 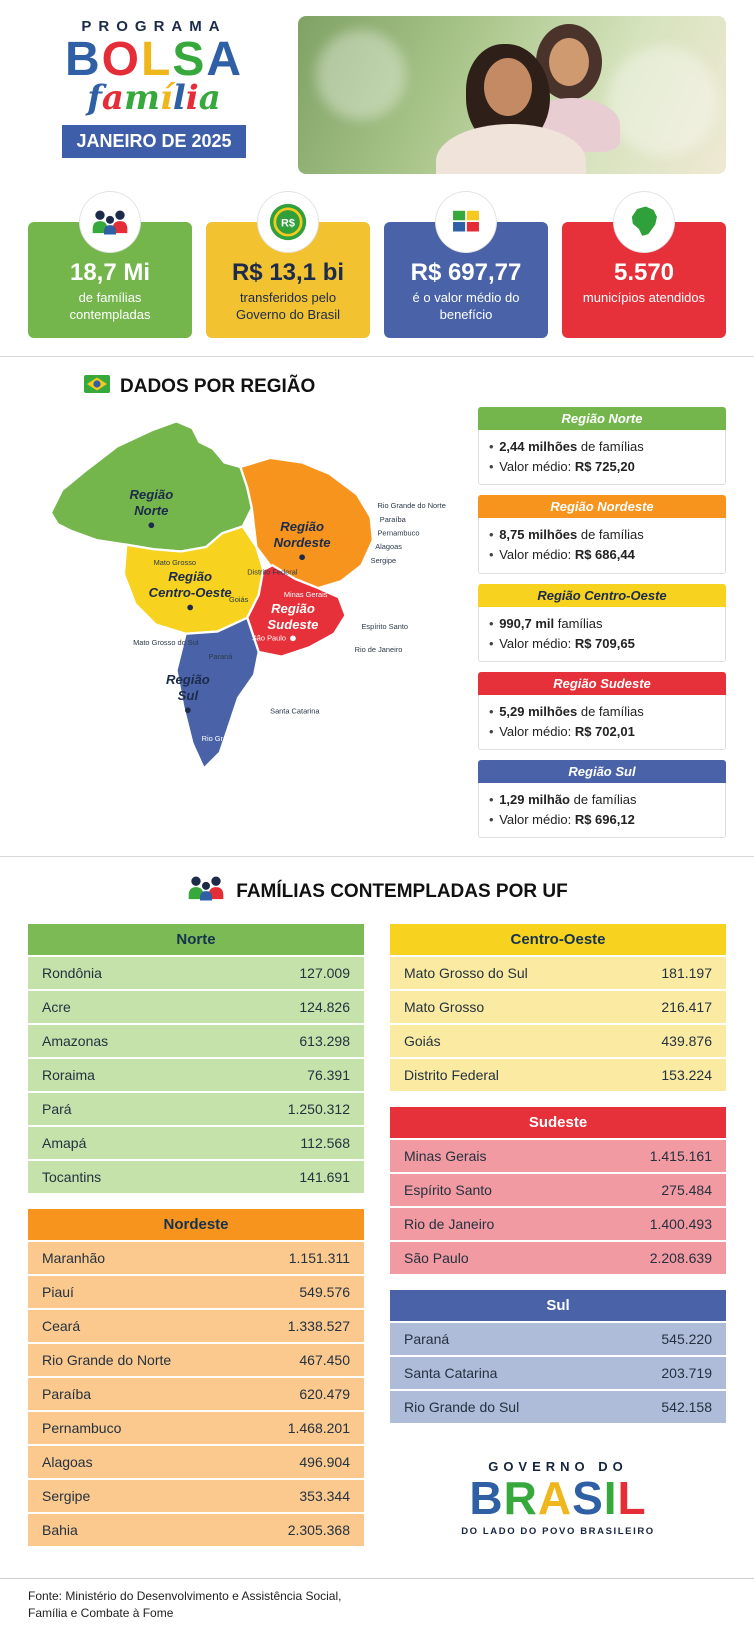 What do you see at coordinates (602, 683) in the screenshot?
I see `region-card-title: Região Sudeste` at bounding box center [602, 683].